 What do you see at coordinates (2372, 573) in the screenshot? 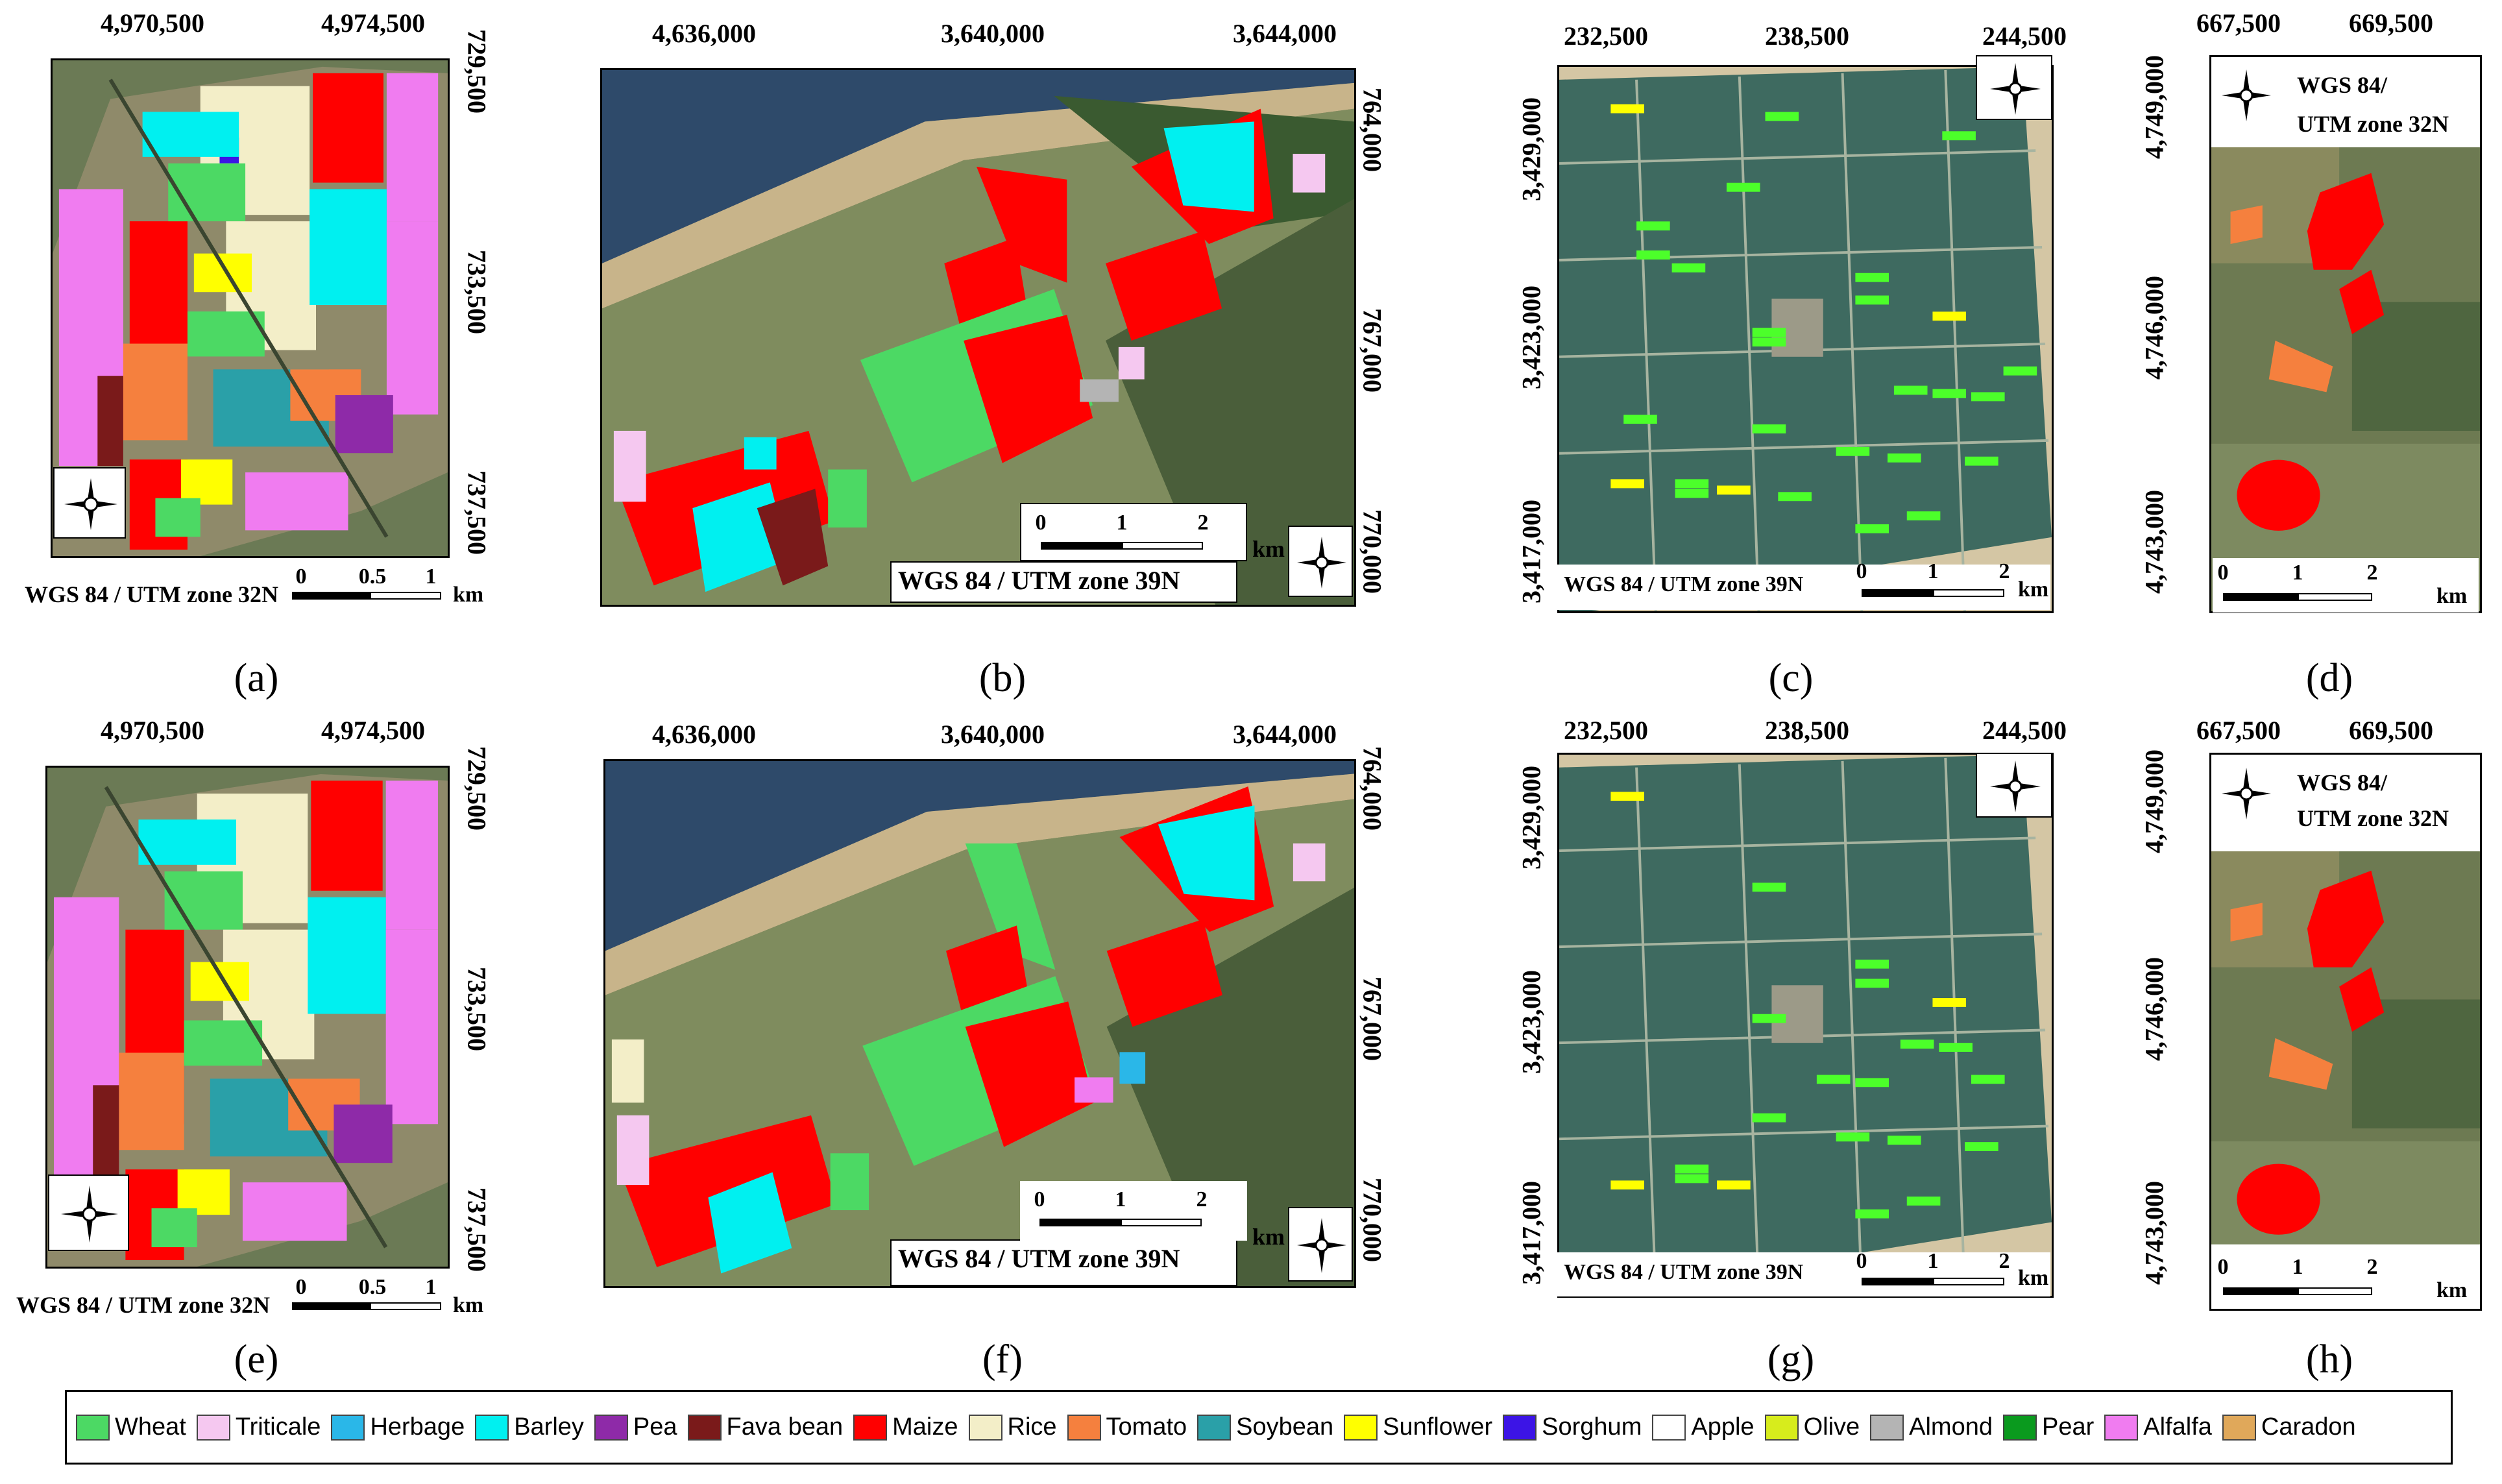
I see `scale-d-2: 2` at bounding box center [2372, 573].